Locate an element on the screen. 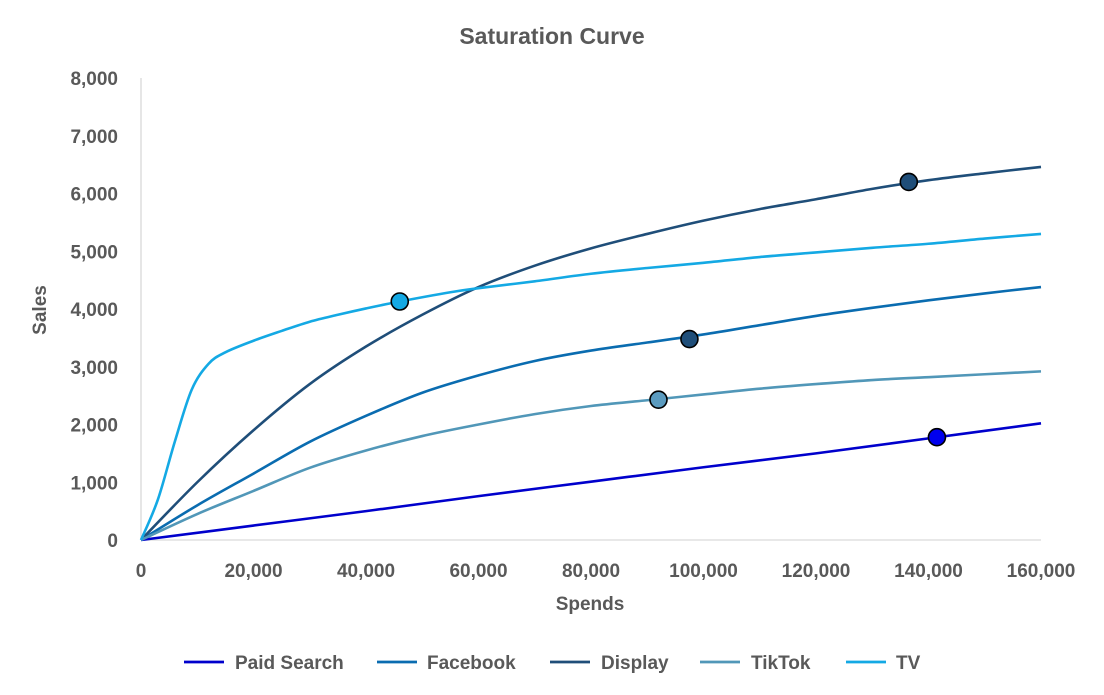 The height and width of the screenshot is (695, 1104). marker-facebook is located at coordinates (689, 339).